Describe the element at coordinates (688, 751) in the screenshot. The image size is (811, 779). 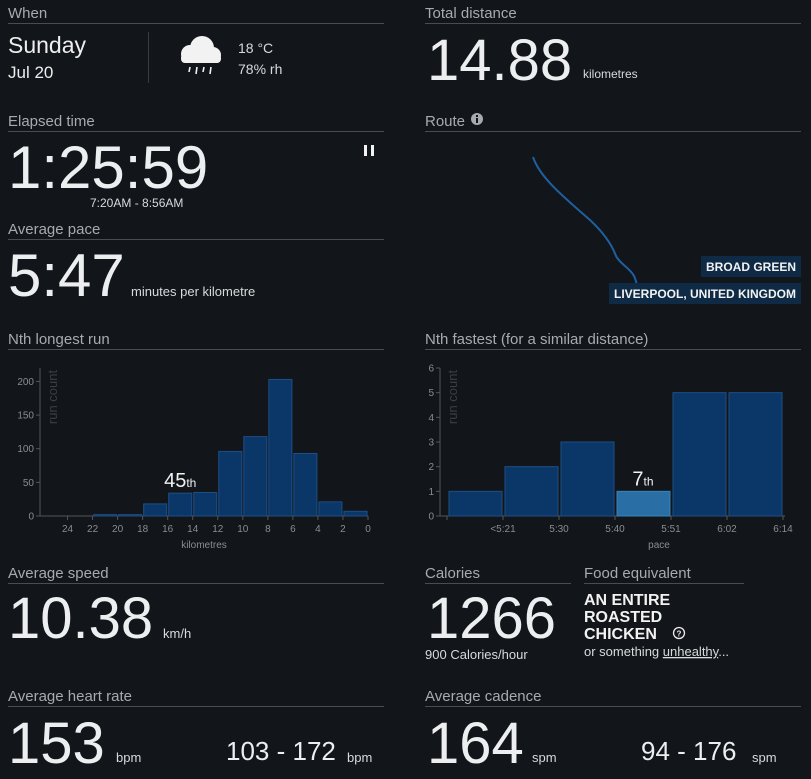
I see `cadence-range: 94 - 176` at that location.